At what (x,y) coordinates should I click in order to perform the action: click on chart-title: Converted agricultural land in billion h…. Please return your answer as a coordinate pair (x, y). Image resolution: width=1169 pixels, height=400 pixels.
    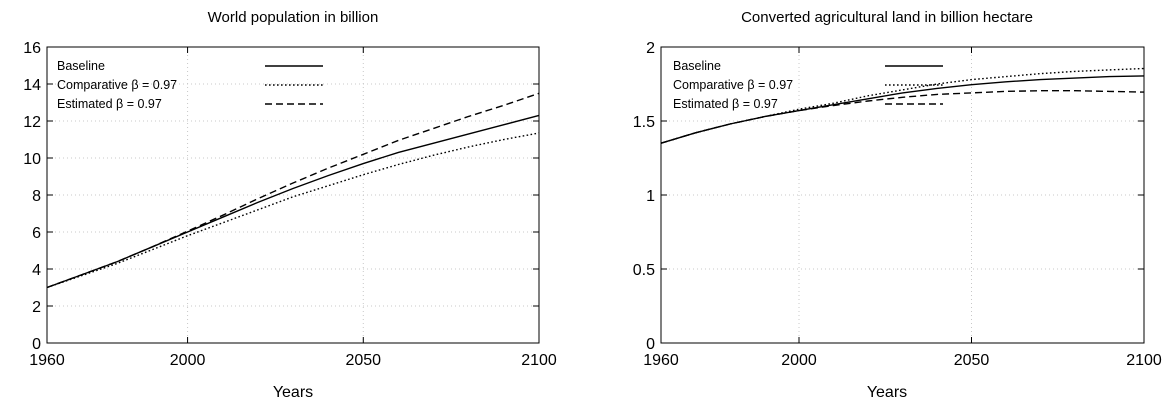
    Looking at the image, I should click on (887, 17).